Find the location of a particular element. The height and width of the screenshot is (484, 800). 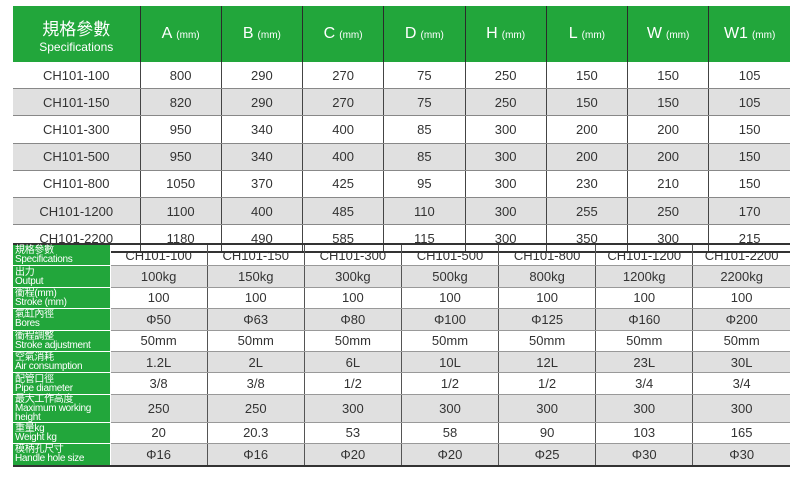

spec-label: 最大工作高度 Maximum working height is located at coordinates (62, 408).